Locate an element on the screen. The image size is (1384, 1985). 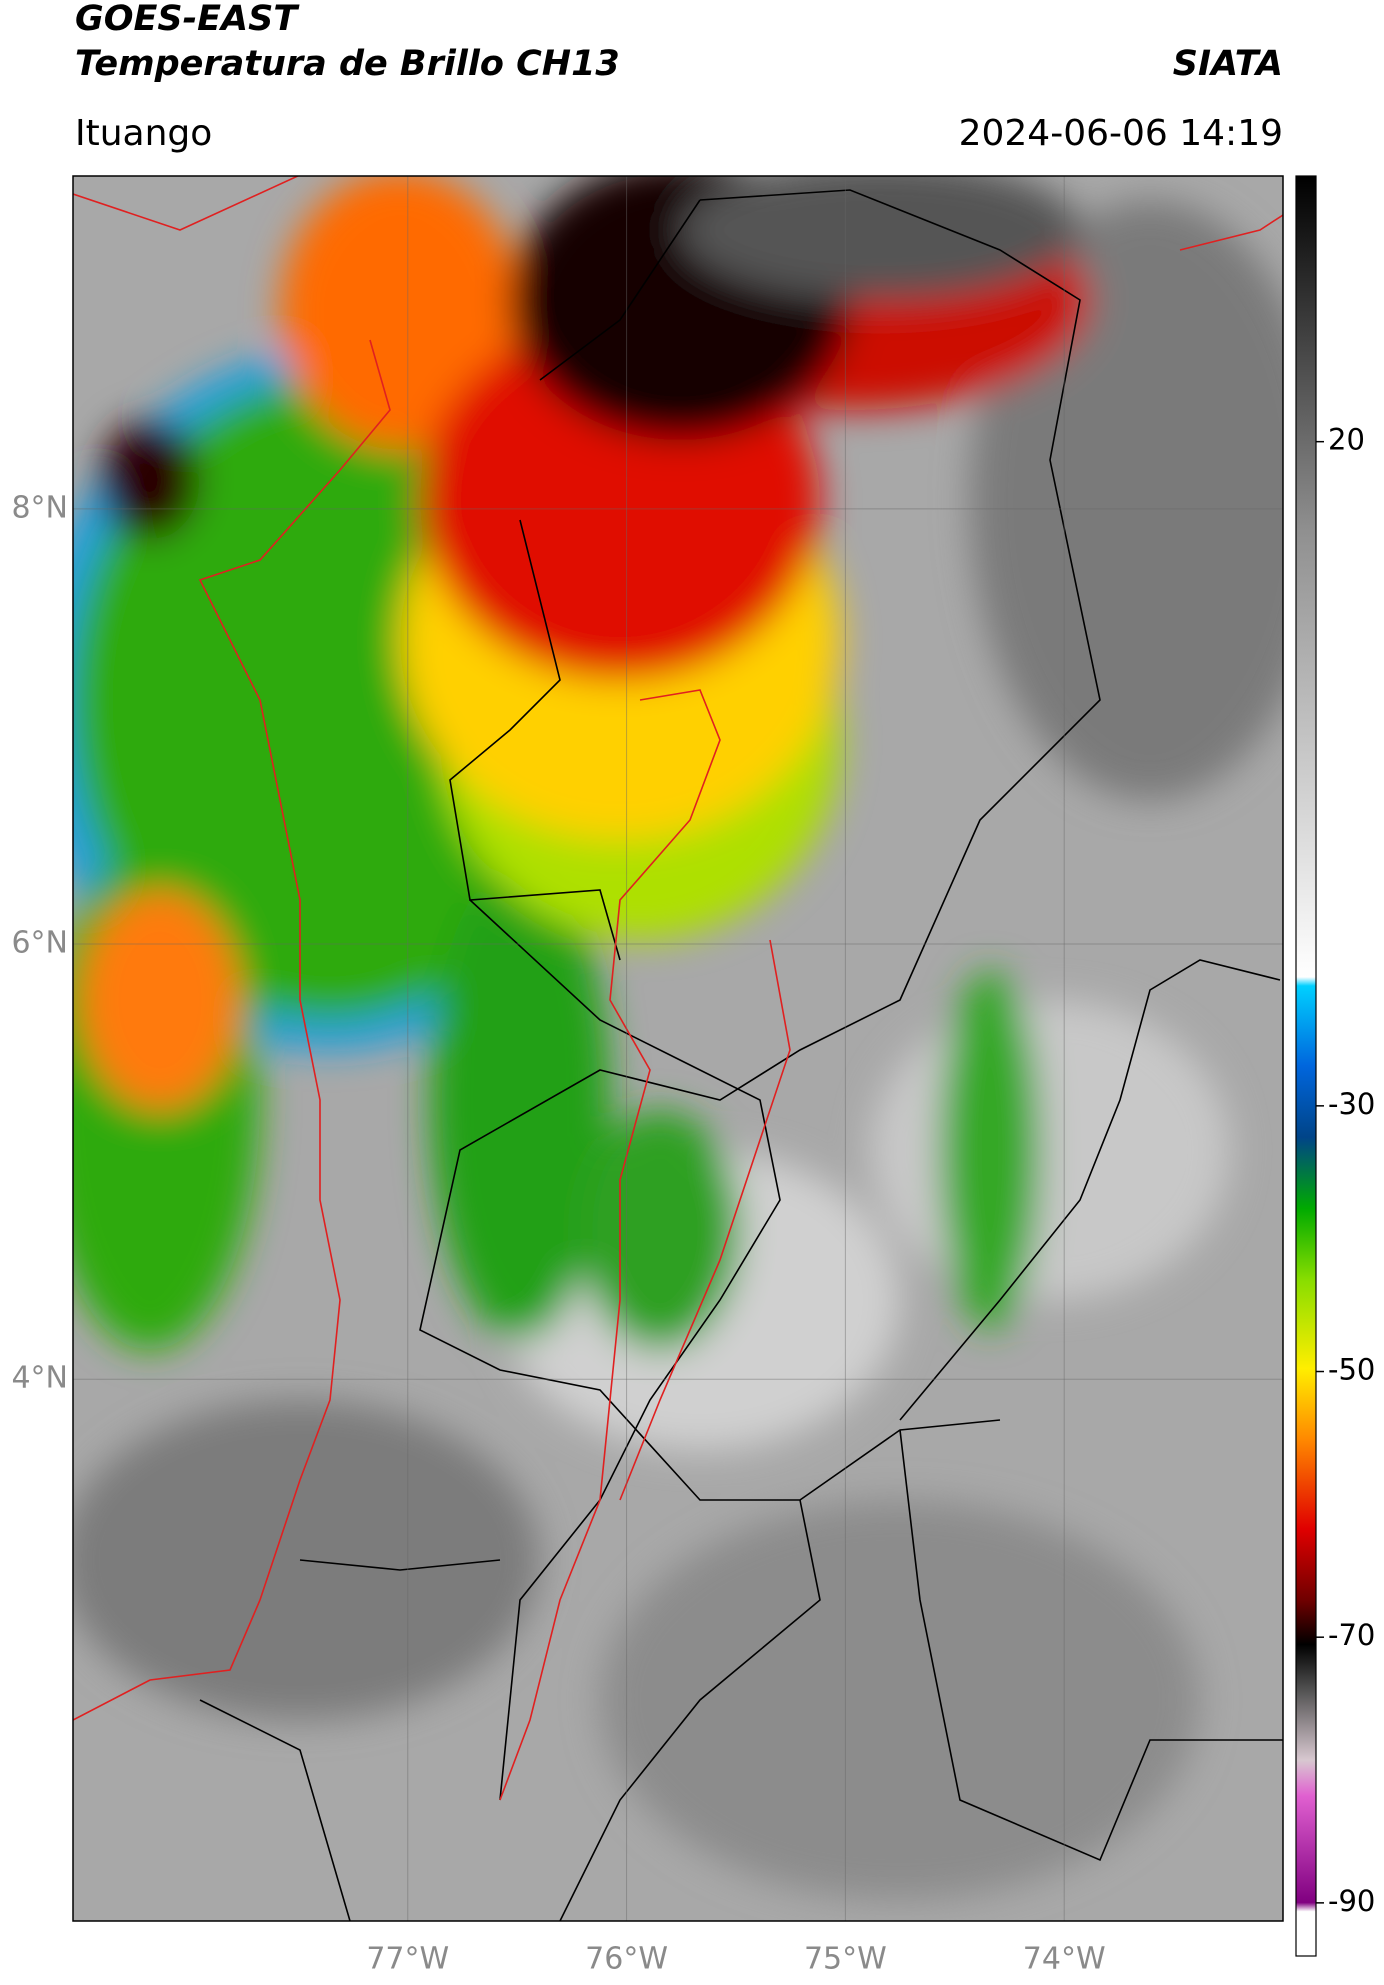
lon-label: 76°W is located at coordinates (626, 1959).